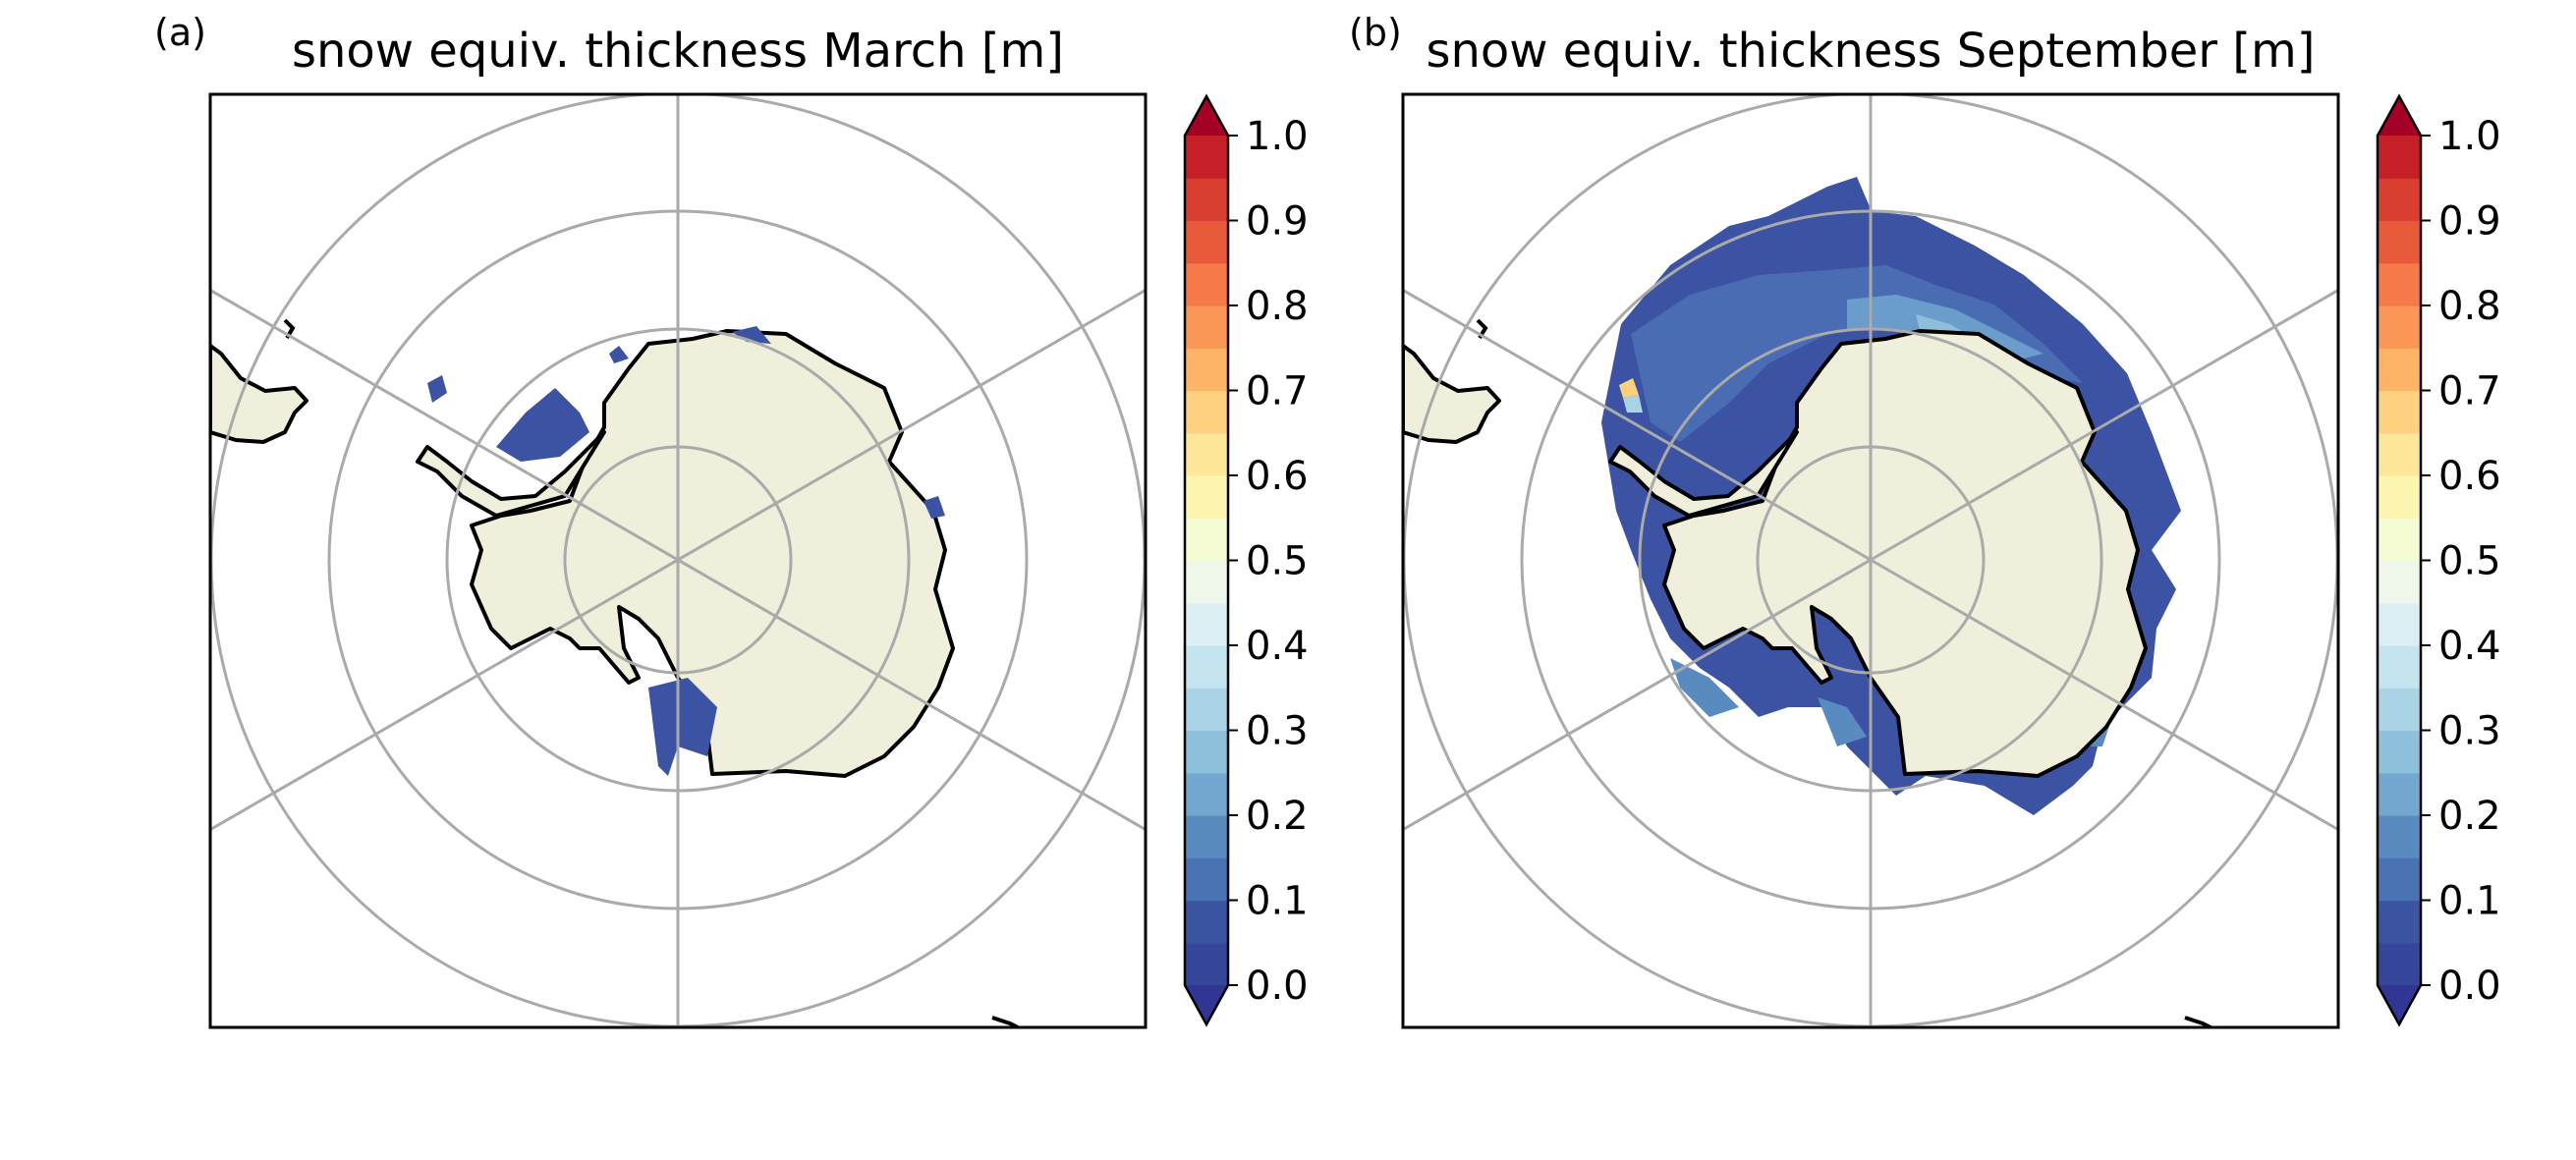 The image size is (2576, 1160). What do you see at coordinates (1870, 51) in the screenshot?
I see `panel-b-title: snow equiv. thickness September [m]` at bounding box center [1870, 51].